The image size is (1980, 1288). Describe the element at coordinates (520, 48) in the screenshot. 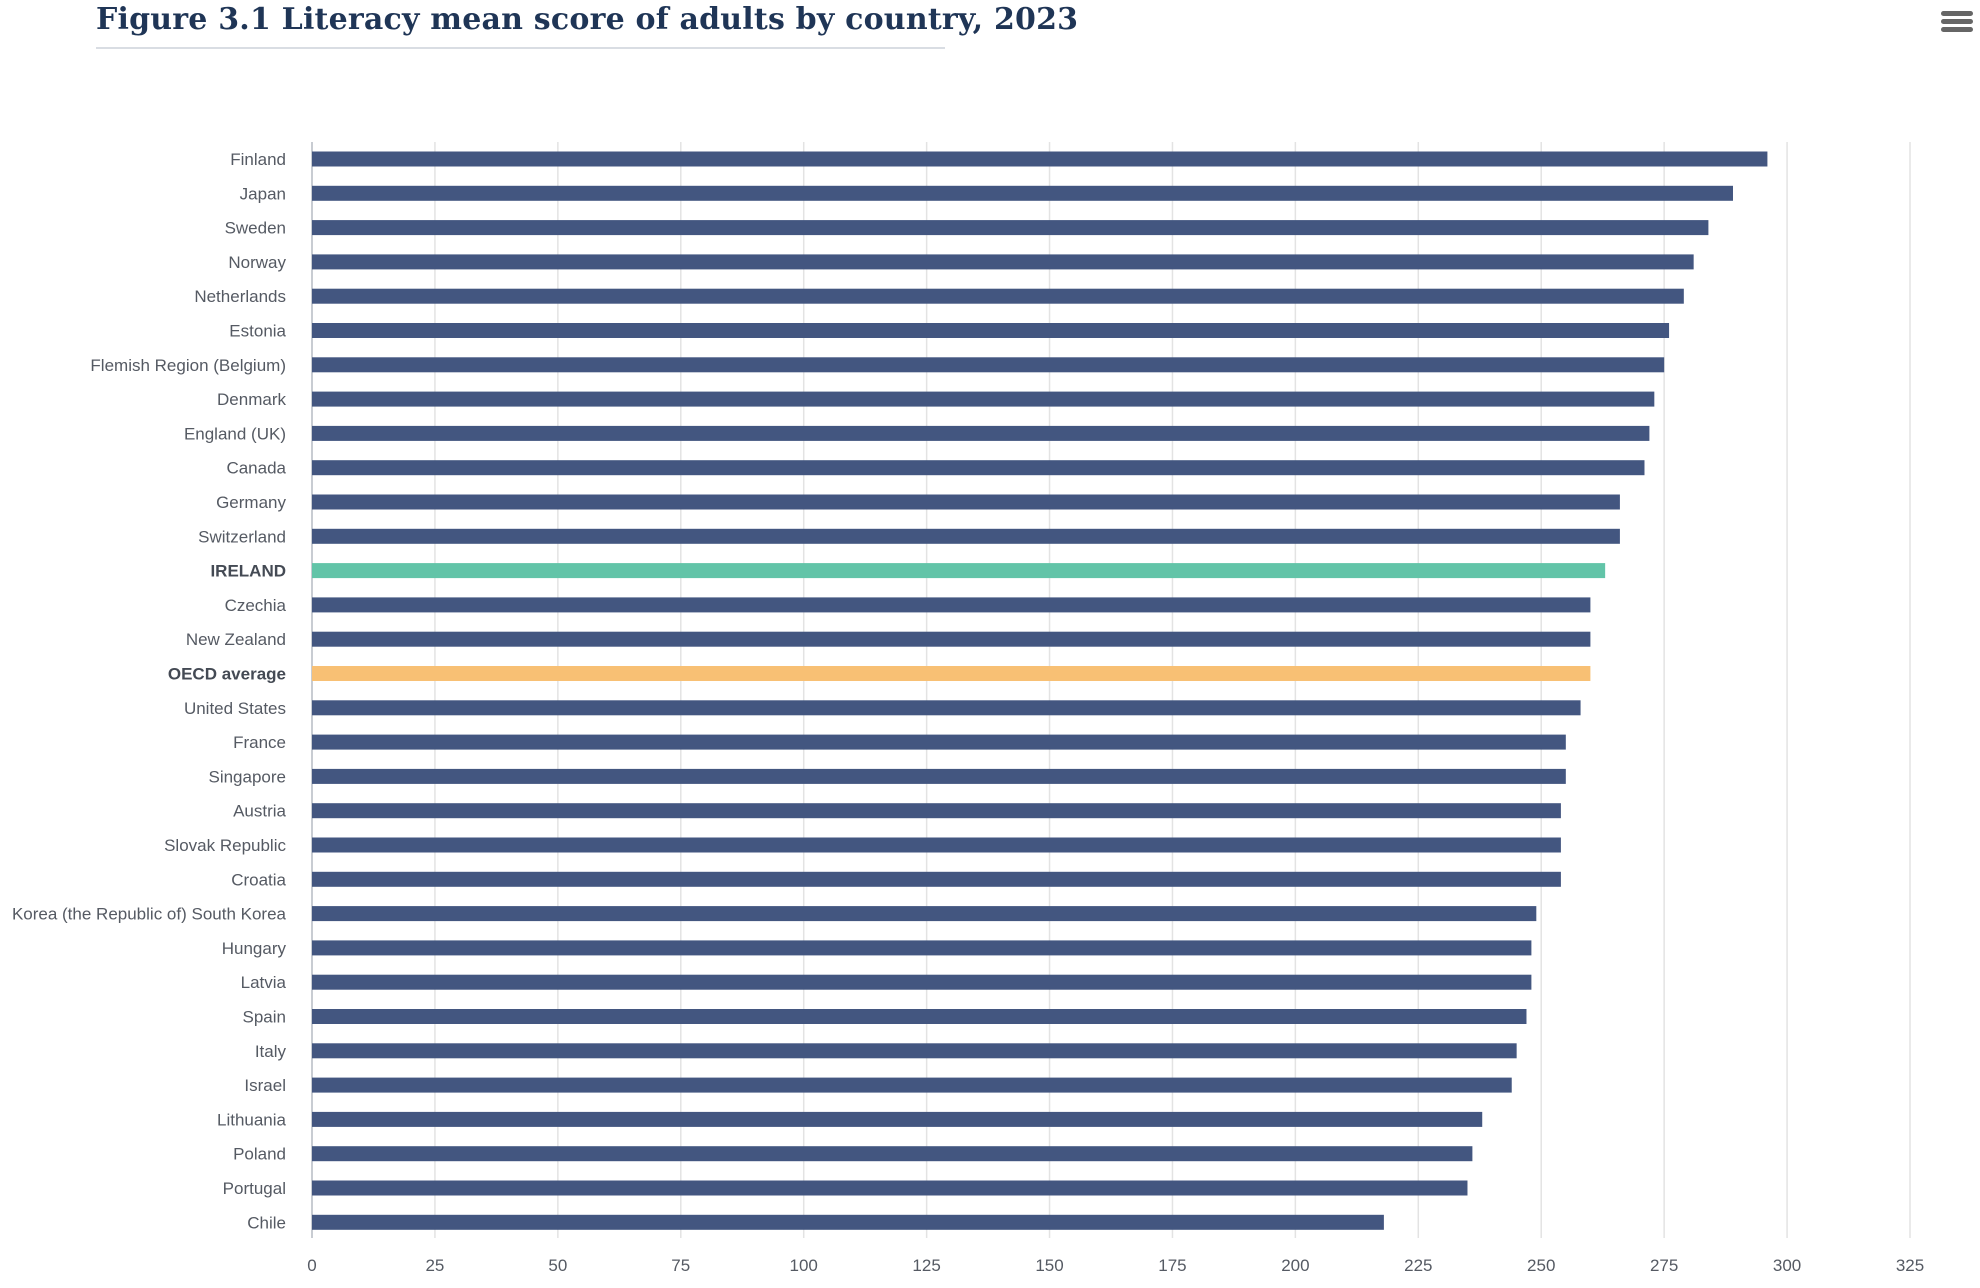

I see `title-divider` at that location.